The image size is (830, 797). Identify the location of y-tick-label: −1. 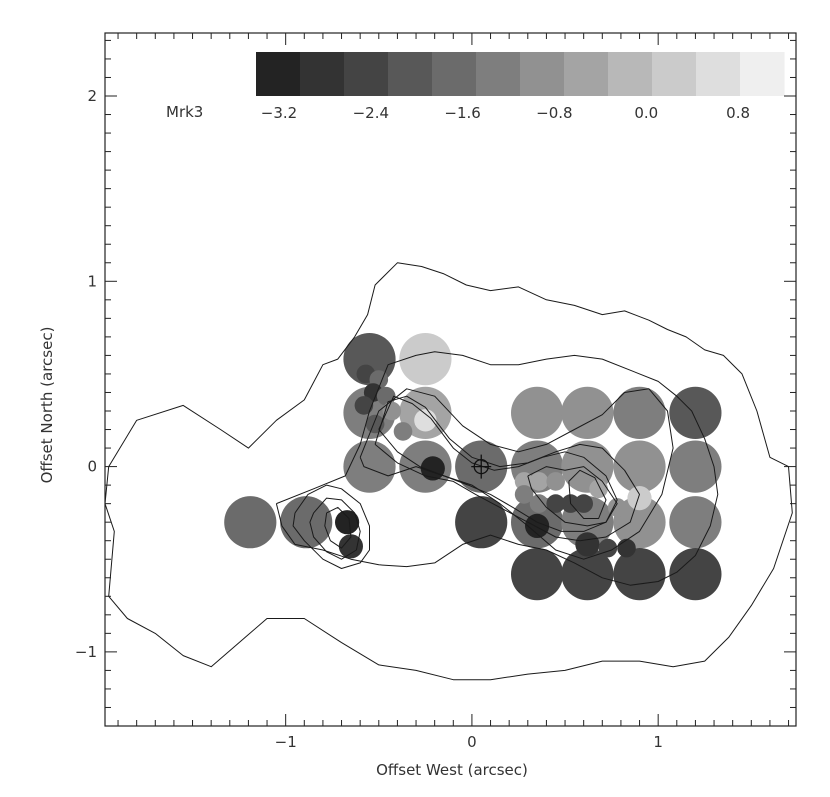
(86, 652).